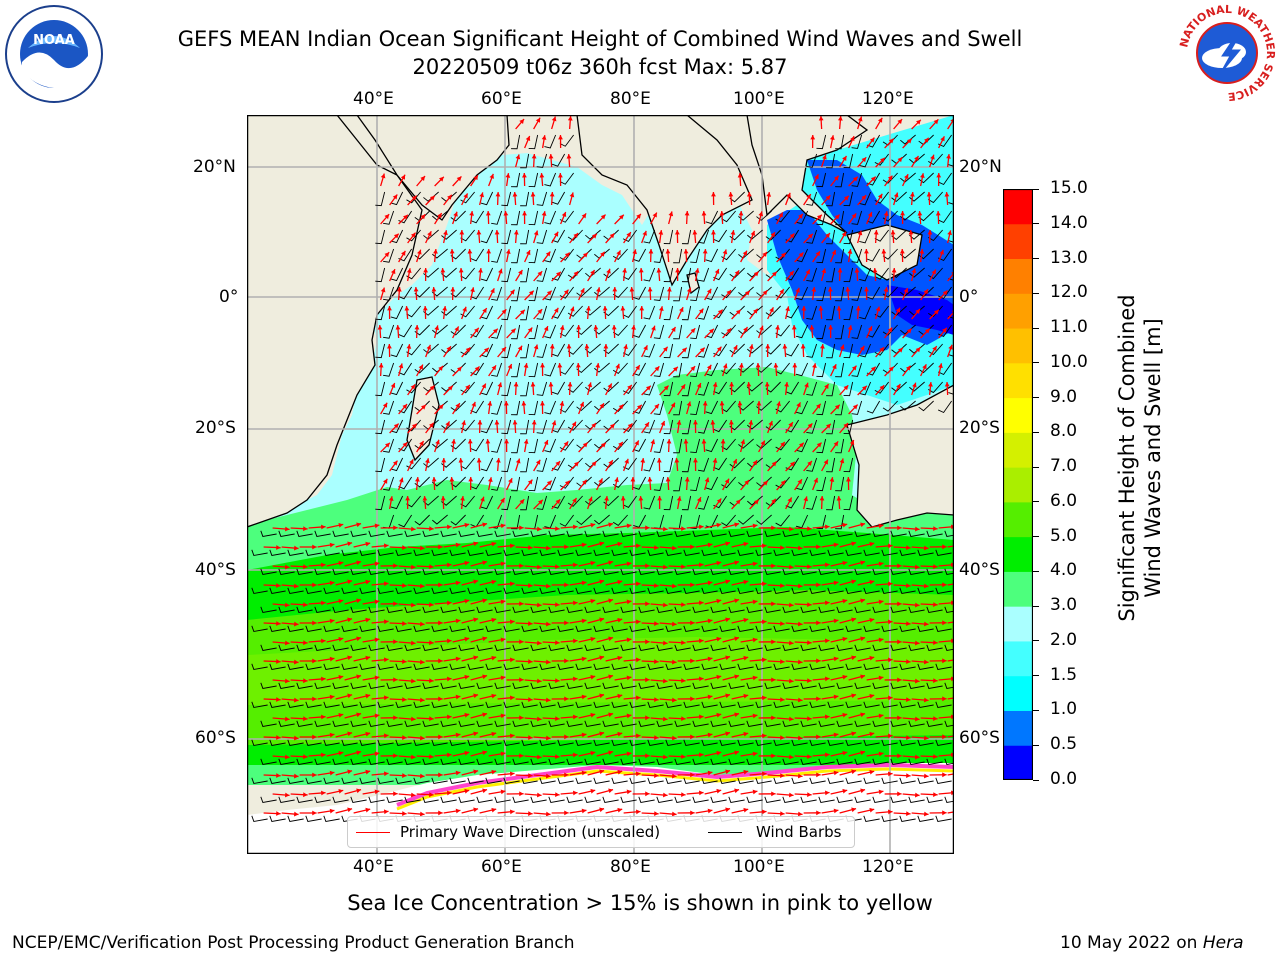  Describe the element at coordinates (1064, 709) in the screenshot. I see `colorbar-tick-label: 1.0` at that location.